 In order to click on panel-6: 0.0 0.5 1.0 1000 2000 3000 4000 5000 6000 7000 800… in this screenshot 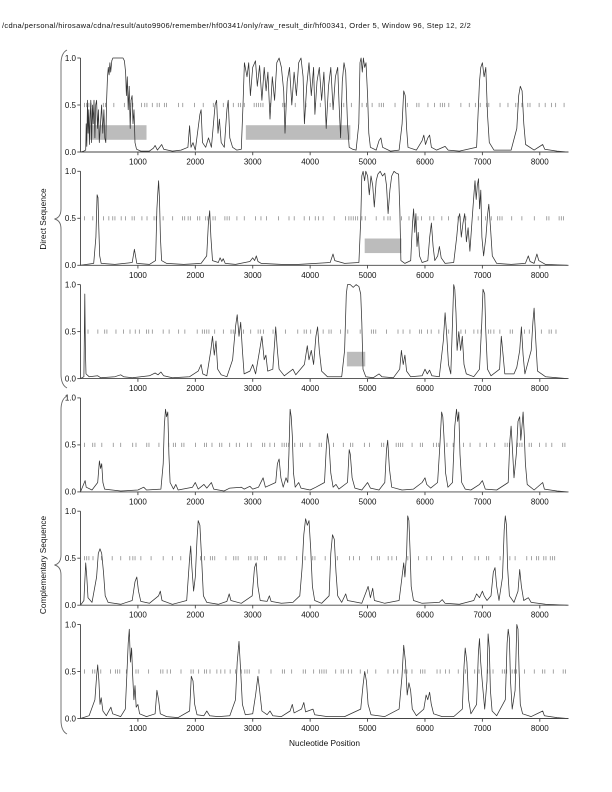, I will do `click(317, 676)`.